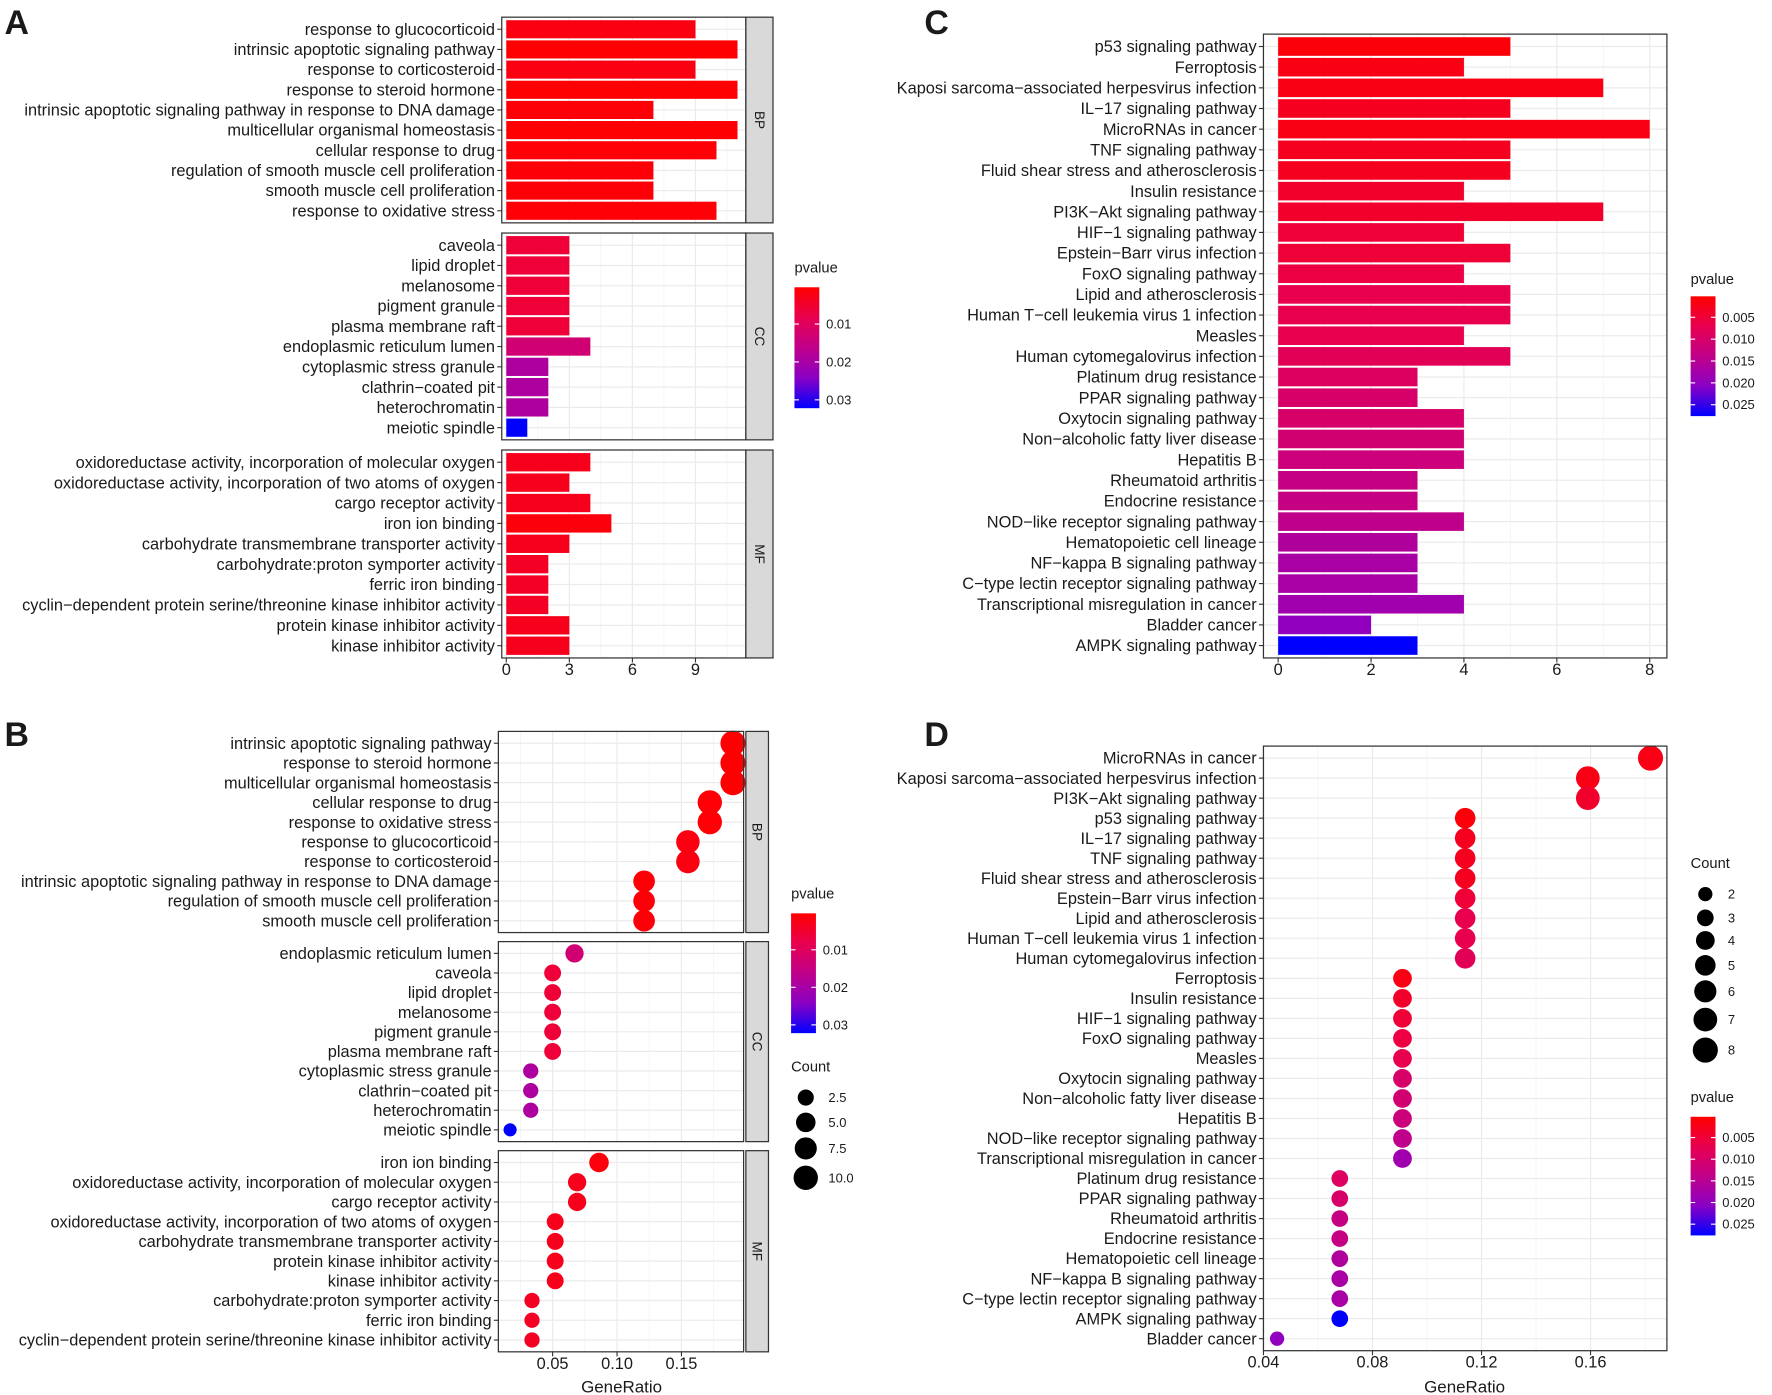 The image size is (1772, 1395). I want to click on y-tick-label: melanosome, so click(445, 1013).